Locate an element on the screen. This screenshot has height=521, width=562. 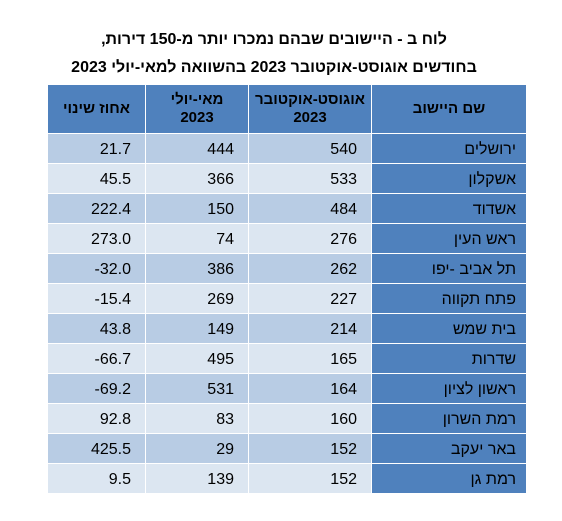
cell-aug-oct: 164 is located at coordinates (310, 388).